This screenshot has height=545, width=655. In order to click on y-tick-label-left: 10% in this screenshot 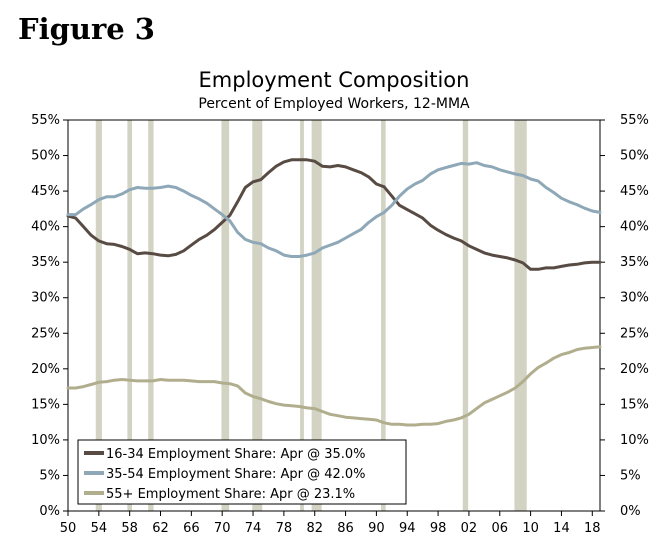, I will do `click(45, 440)`.